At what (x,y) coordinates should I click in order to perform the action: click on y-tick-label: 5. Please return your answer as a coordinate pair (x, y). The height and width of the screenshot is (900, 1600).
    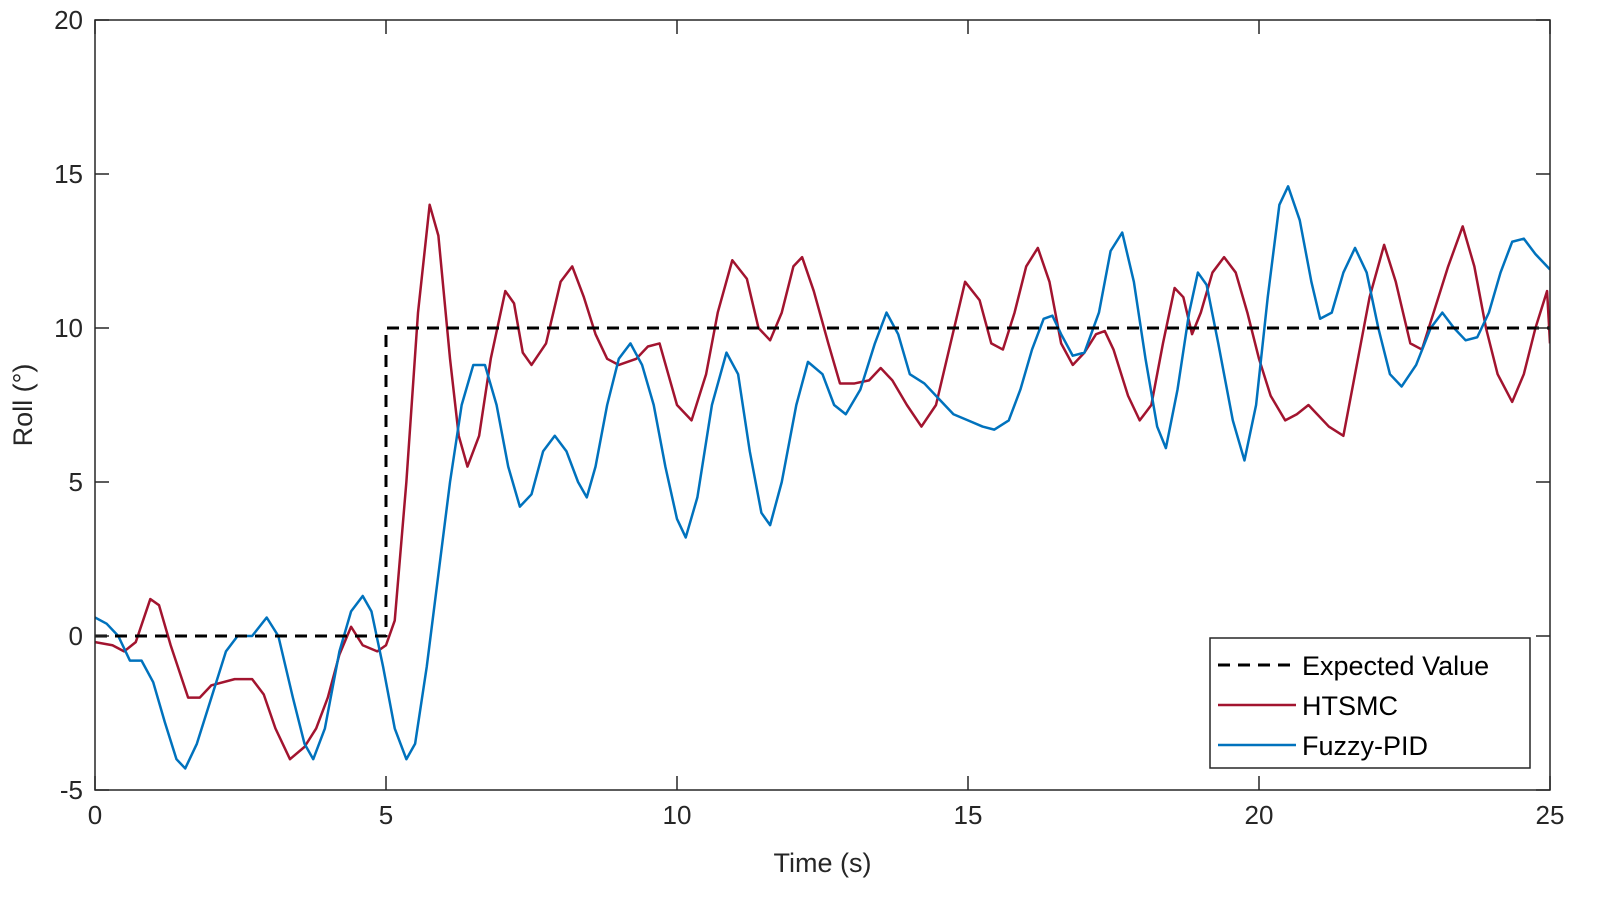
    Looking at the image, I should click on (76, 482).